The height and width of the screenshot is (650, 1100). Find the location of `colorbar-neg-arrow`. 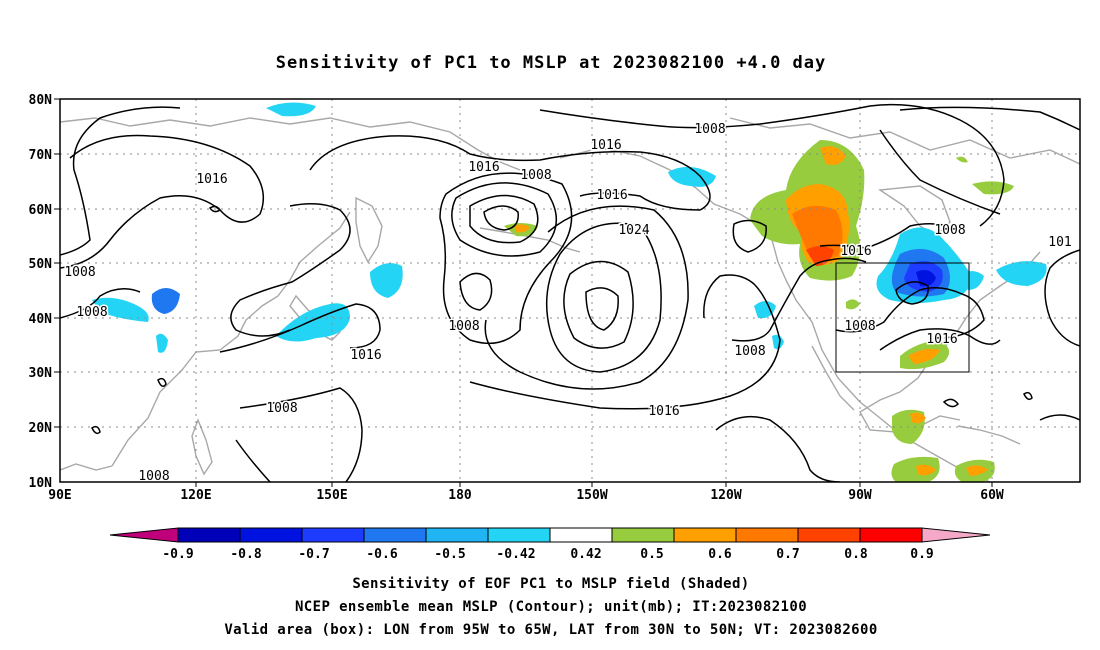

colorbar-neg-arrow is located at coordinates (144, 535).